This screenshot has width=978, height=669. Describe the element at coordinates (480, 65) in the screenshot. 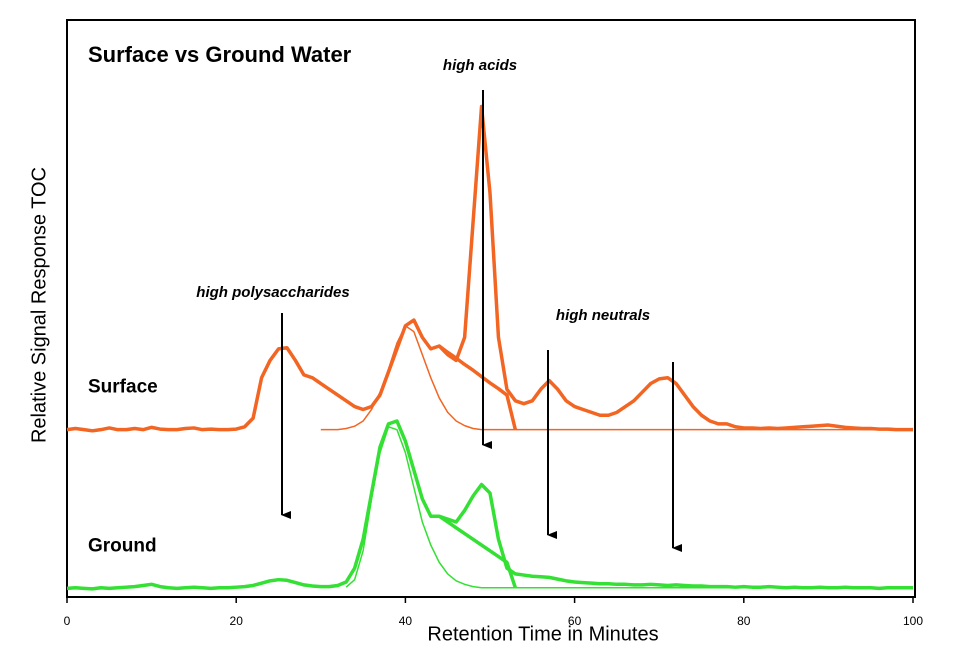

I see `annotation: high acids` at that location.